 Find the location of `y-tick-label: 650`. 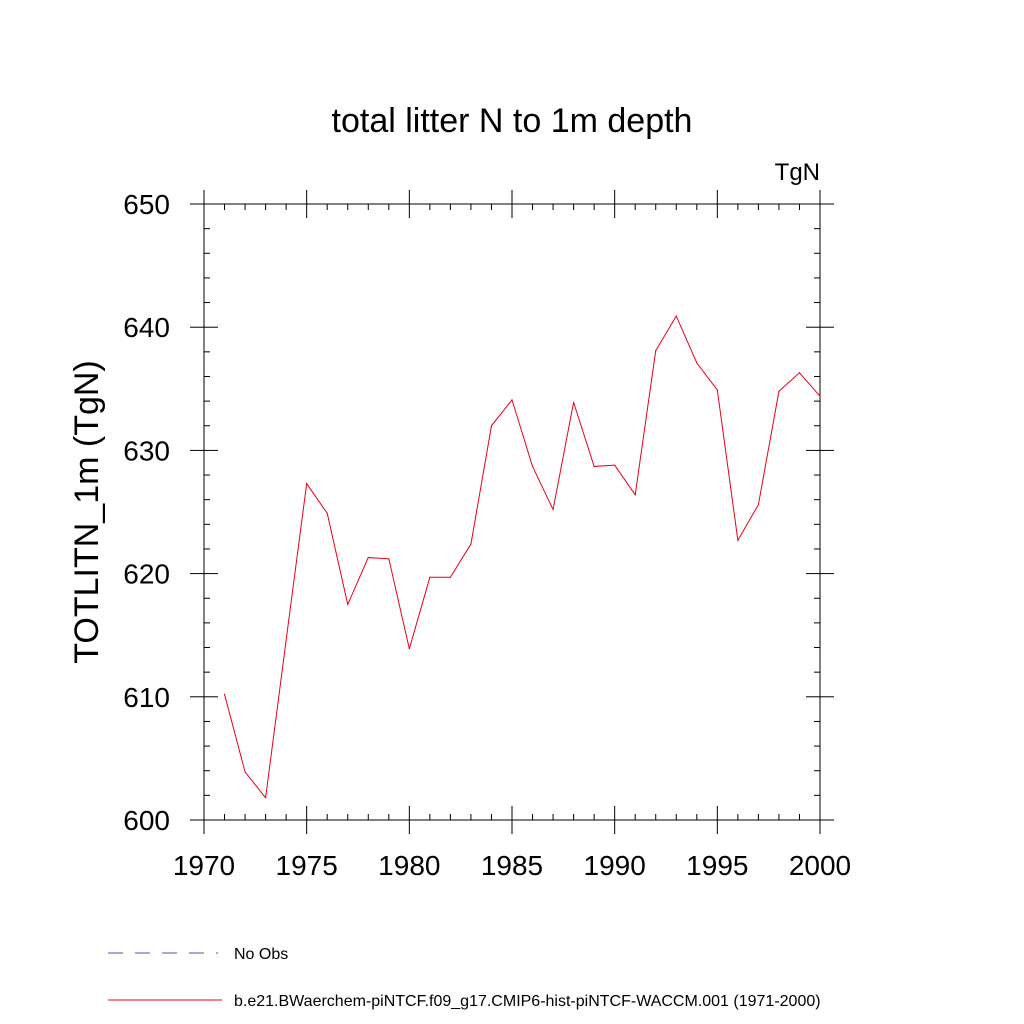

y-tick-label: 650 is located at coordinates (146, 204).